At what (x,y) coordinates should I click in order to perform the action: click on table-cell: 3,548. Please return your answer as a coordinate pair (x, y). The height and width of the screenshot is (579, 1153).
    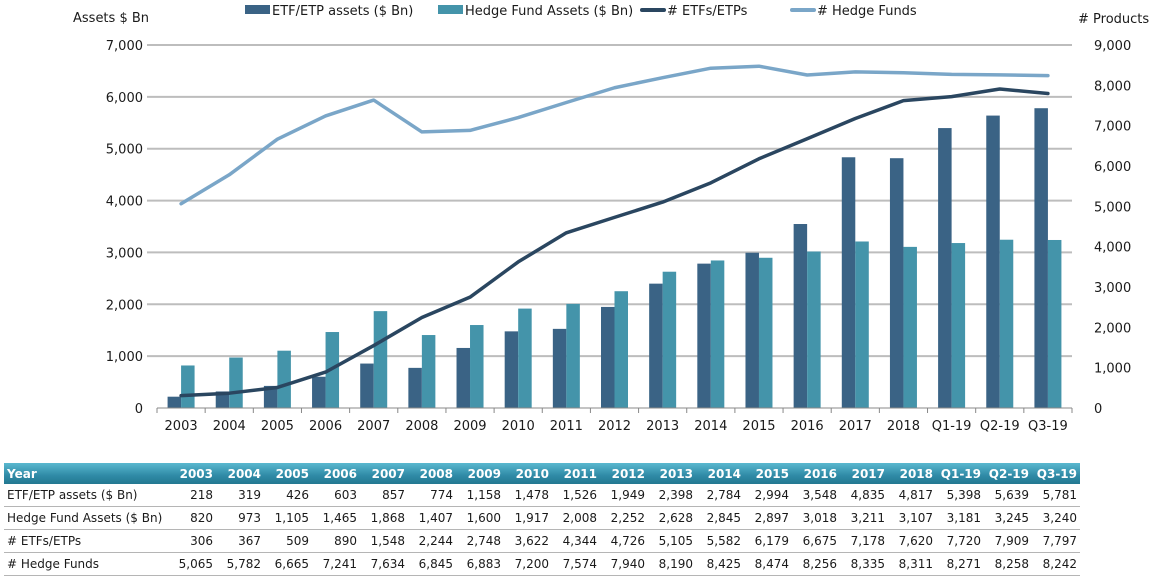
    Looking at the image, I should click on (816, 495).